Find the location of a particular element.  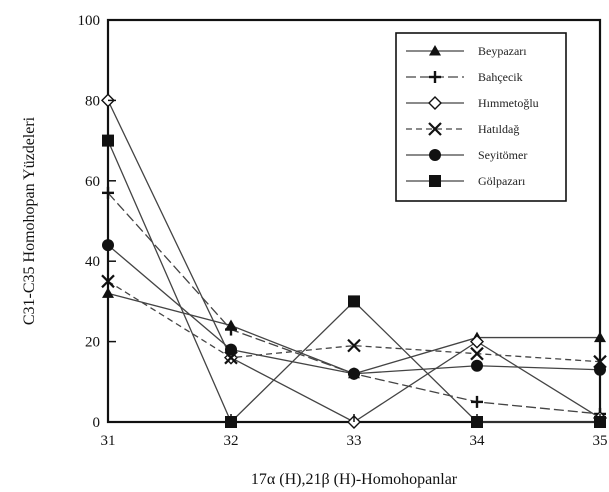

y-axis-title: C31-C35 Homohopan Yüzdeleri is located at coordinates (29, 220).